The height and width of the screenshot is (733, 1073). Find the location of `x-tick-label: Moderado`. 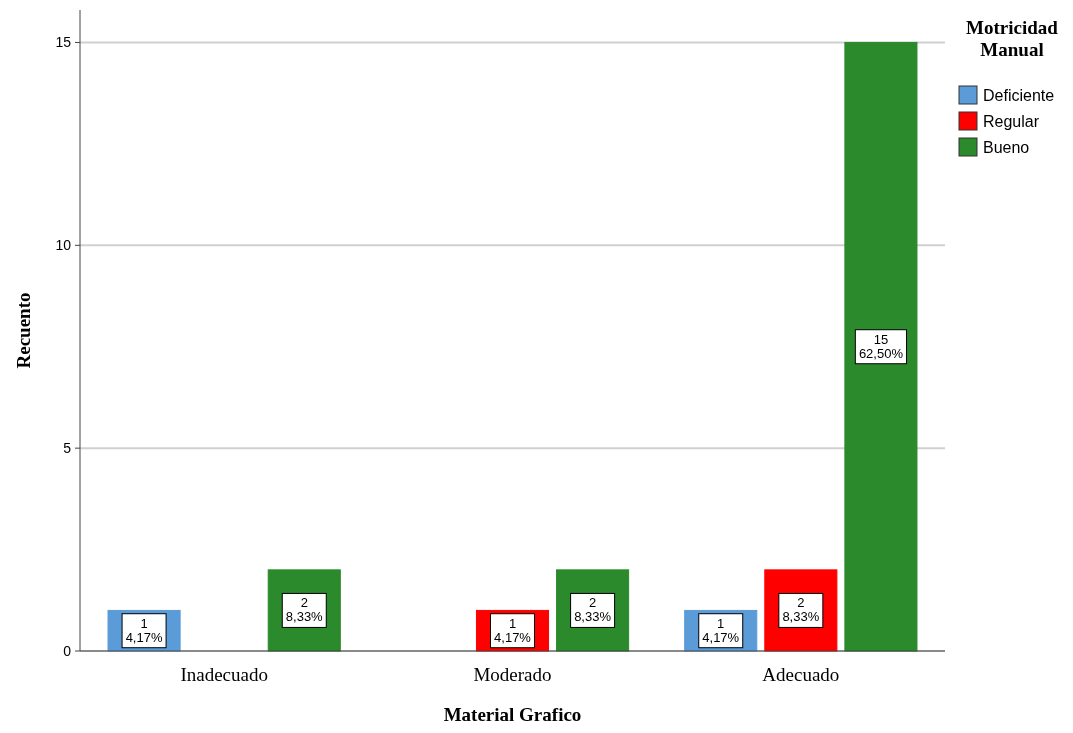

x-tick-label: Moderado is located at coordinates (512, 674).